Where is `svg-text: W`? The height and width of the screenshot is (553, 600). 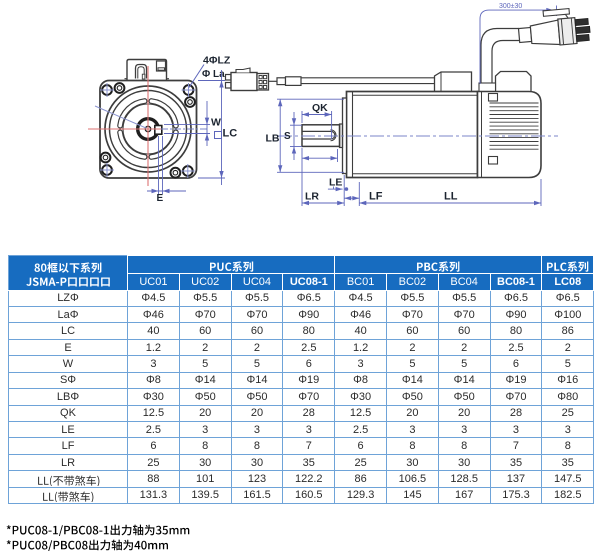 svg-text: W is located at coordinates (216, 123).